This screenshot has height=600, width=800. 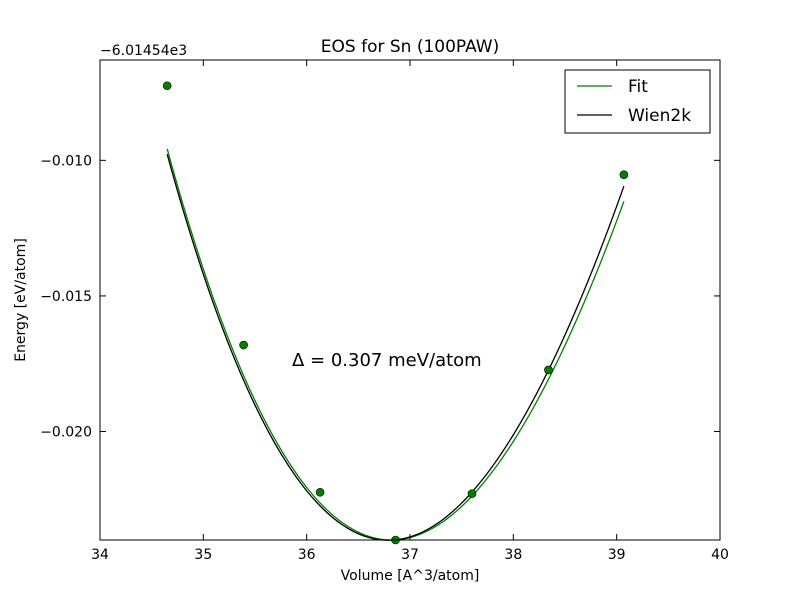 What do you see at coordinates (203, 555) in the screenshot?
I see `x-tick-label: 35` at bounding box center [203, 555].